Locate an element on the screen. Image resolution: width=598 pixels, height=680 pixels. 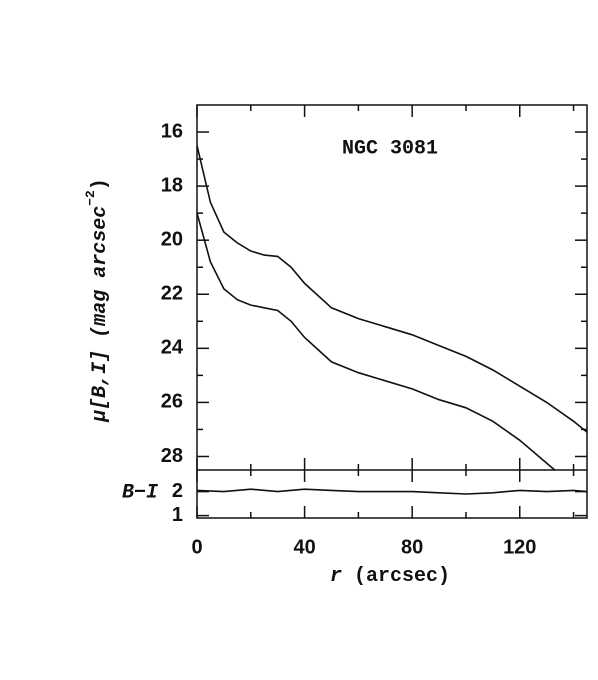
y-tick-label: 1 is located at coordinates (177, 515).